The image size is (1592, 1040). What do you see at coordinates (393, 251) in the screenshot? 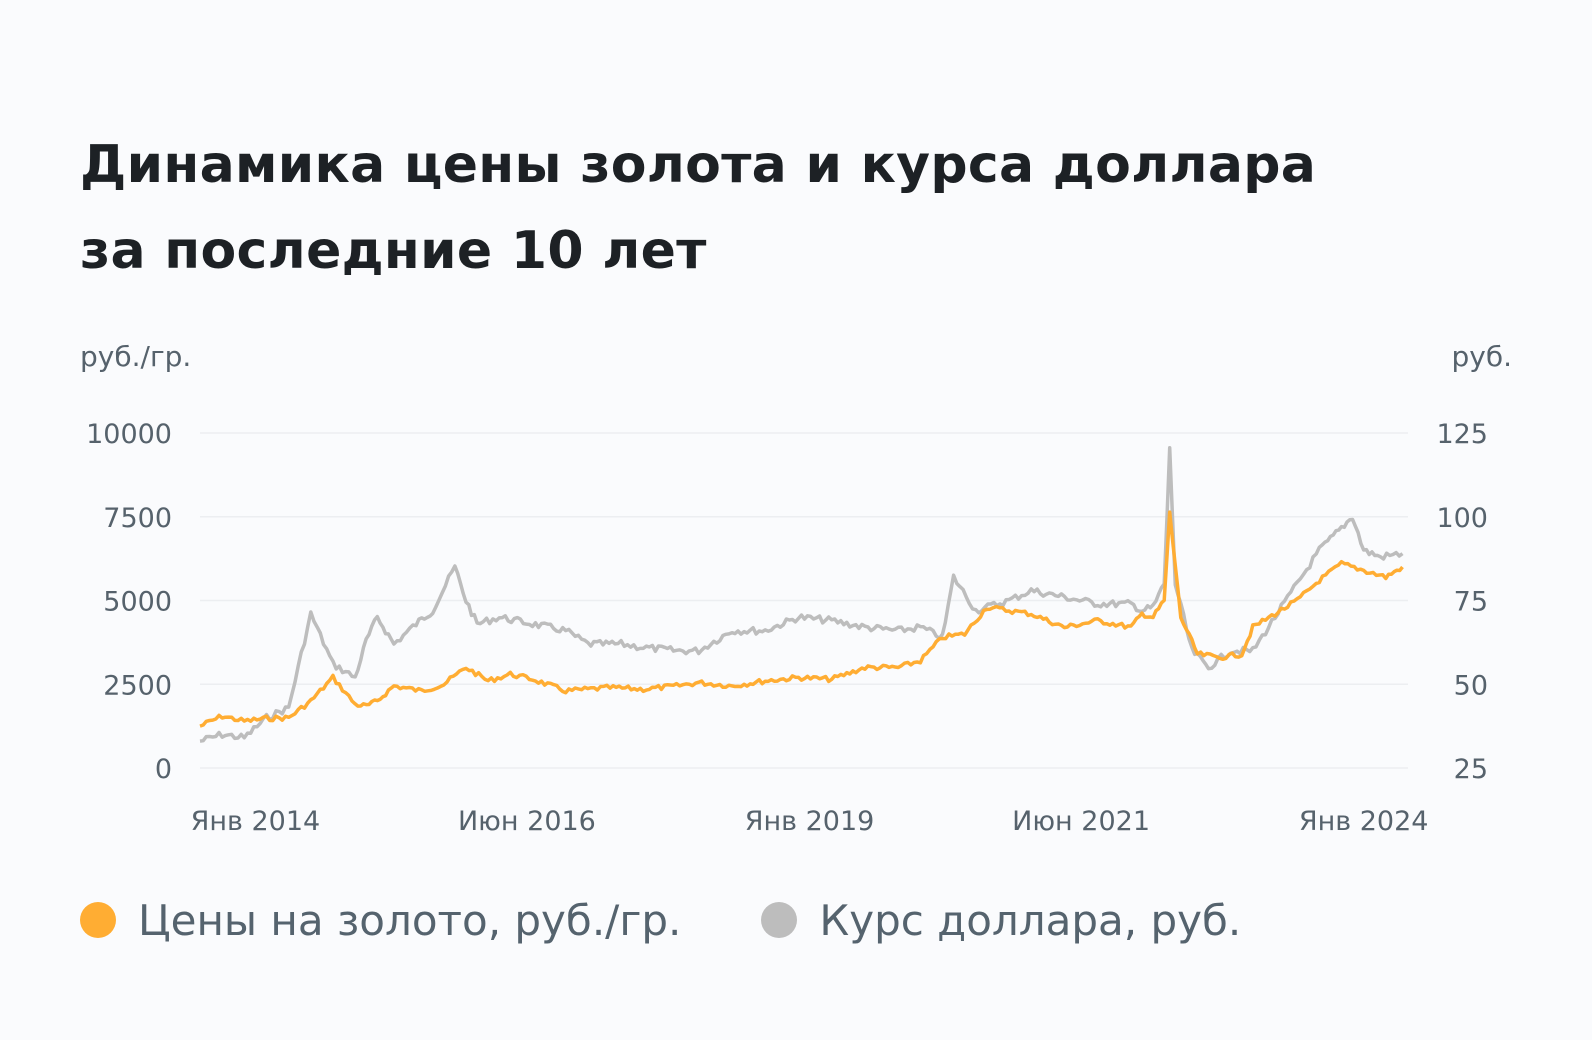
I see `title-line-2: за последние 10 лет` at bounding box center [393, 251].